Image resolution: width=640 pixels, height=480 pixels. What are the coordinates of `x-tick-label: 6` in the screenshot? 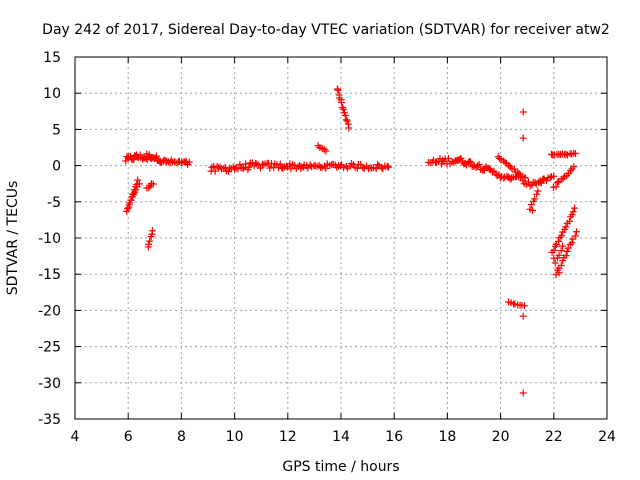 It's located at (128, 437).